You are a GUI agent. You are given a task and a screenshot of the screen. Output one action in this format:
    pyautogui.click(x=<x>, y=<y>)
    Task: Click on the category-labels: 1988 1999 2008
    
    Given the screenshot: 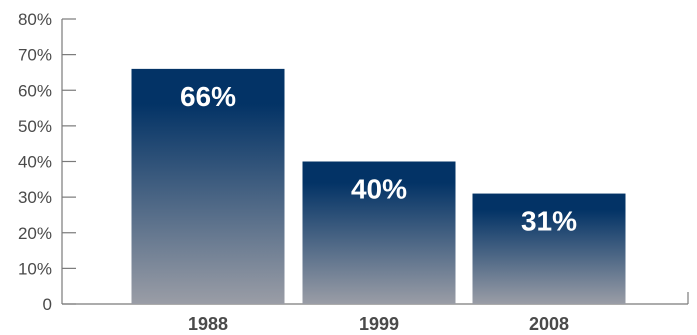 What is the action you would take?
    pyautogui.click(x=378, y=324)
    